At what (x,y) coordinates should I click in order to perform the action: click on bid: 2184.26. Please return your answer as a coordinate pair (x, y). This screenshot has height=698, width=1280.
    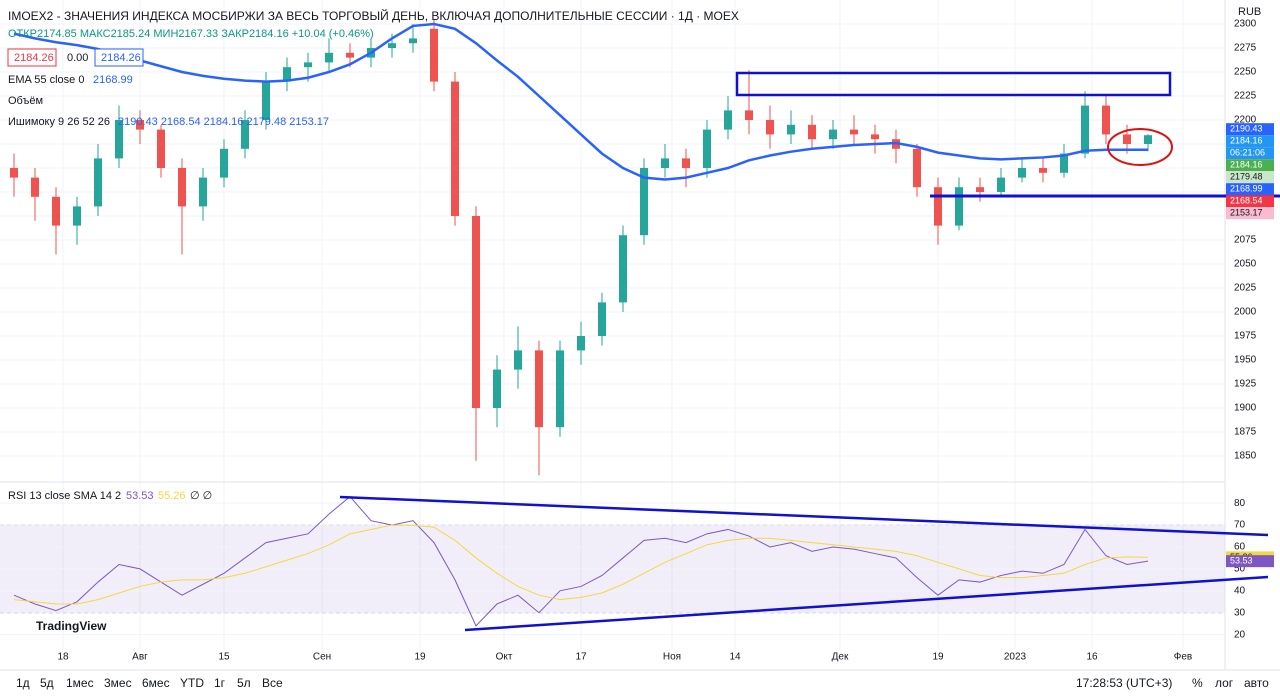
    Looking at the image, I should click on (34, 58).